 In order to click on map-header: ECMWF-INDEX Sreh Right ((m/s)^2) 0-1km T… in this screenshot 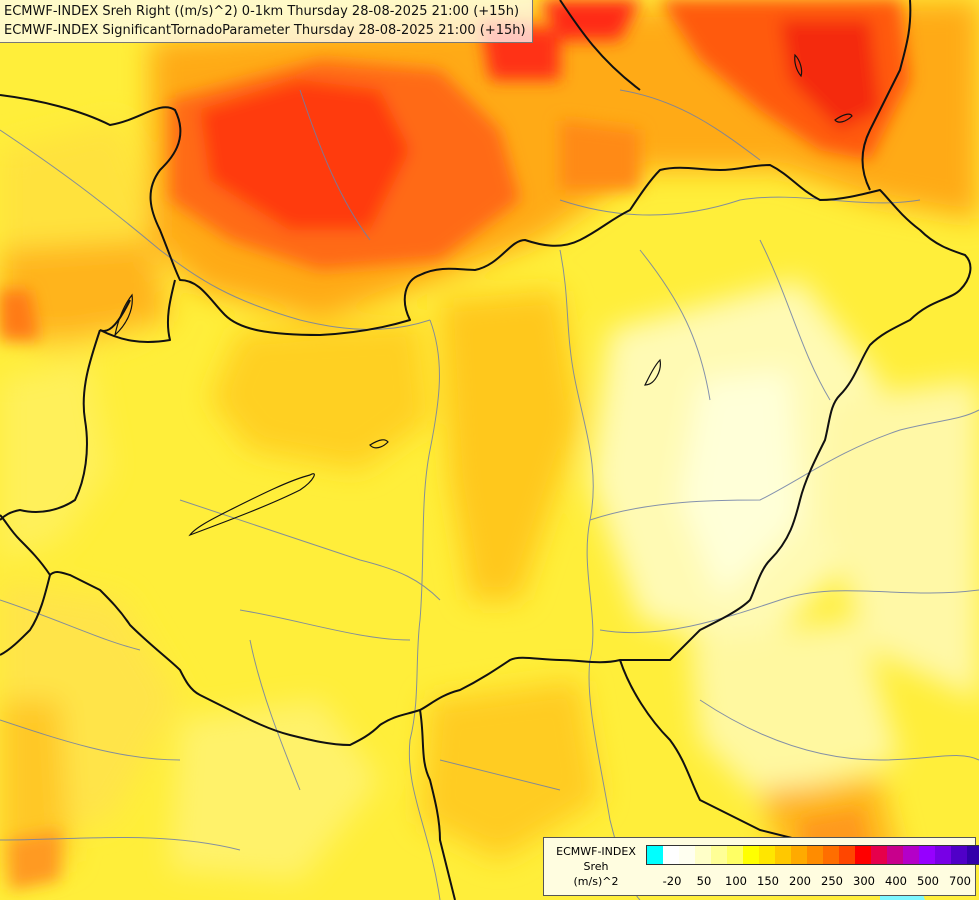, I will do `click(266, 21)`.